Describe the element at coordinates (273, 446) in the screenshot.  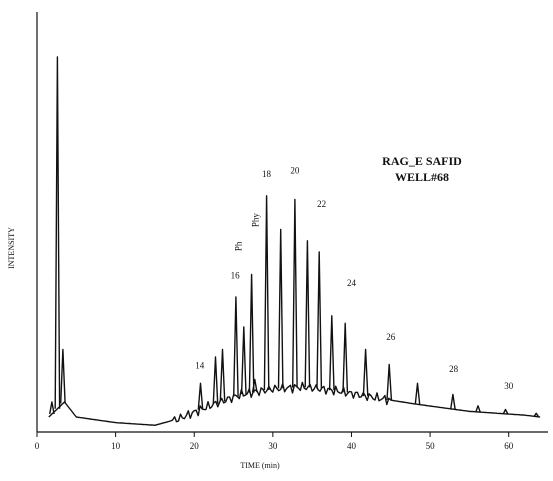
I see `x-tick-label: 30` at that location.